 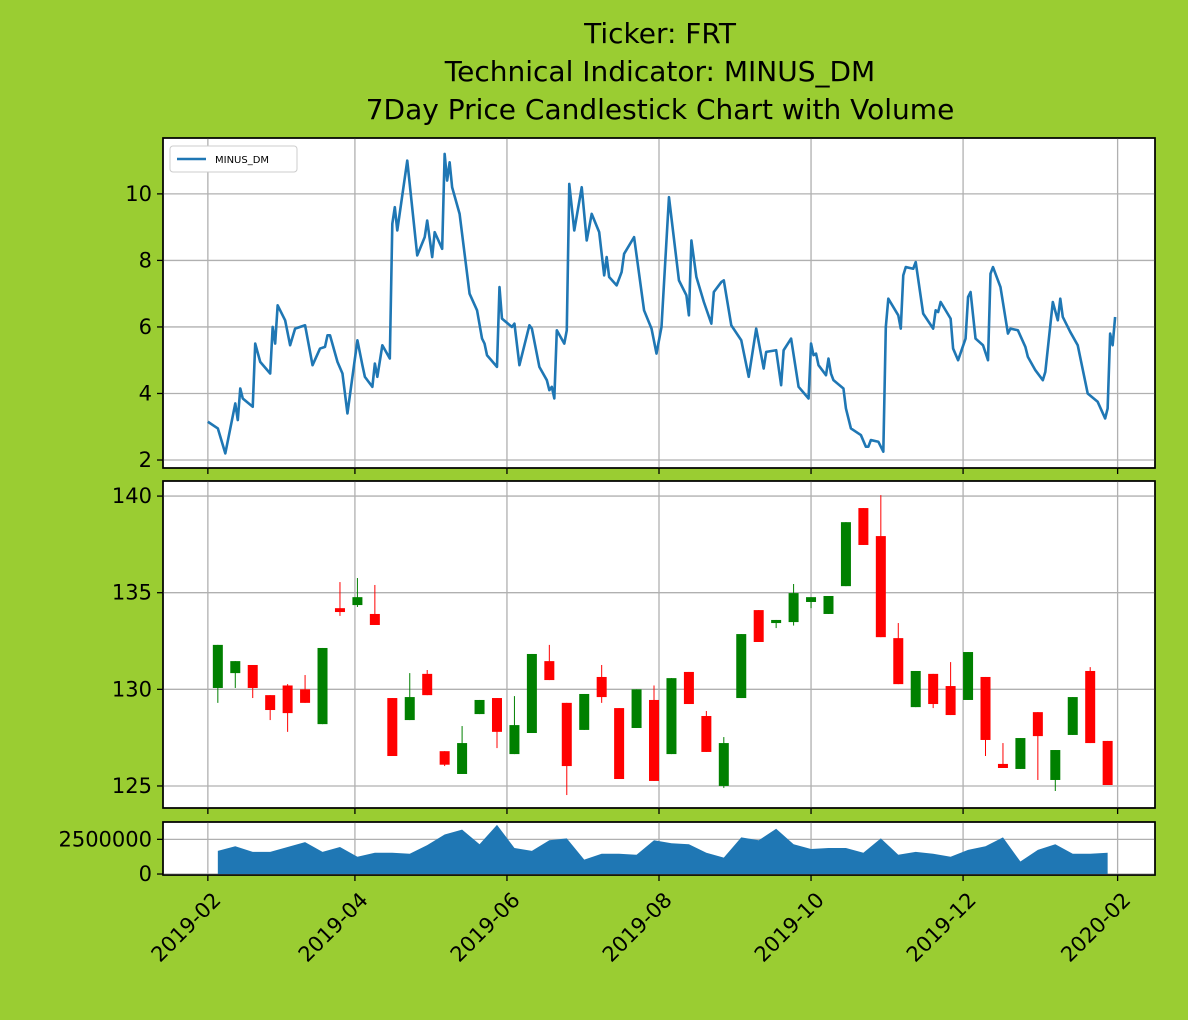 I want to click on title-line: Technical Indicator: MINUS_DM, so click(x=659, y=71).